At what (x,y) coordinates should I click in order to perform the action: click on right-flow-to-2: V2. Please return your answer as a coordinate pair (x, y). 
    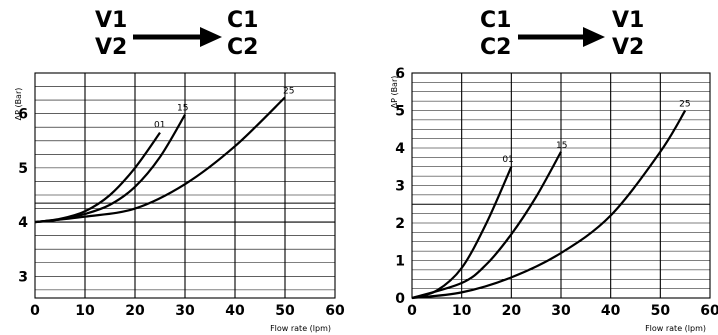
    Looking at the image, I should click on (628, 47).